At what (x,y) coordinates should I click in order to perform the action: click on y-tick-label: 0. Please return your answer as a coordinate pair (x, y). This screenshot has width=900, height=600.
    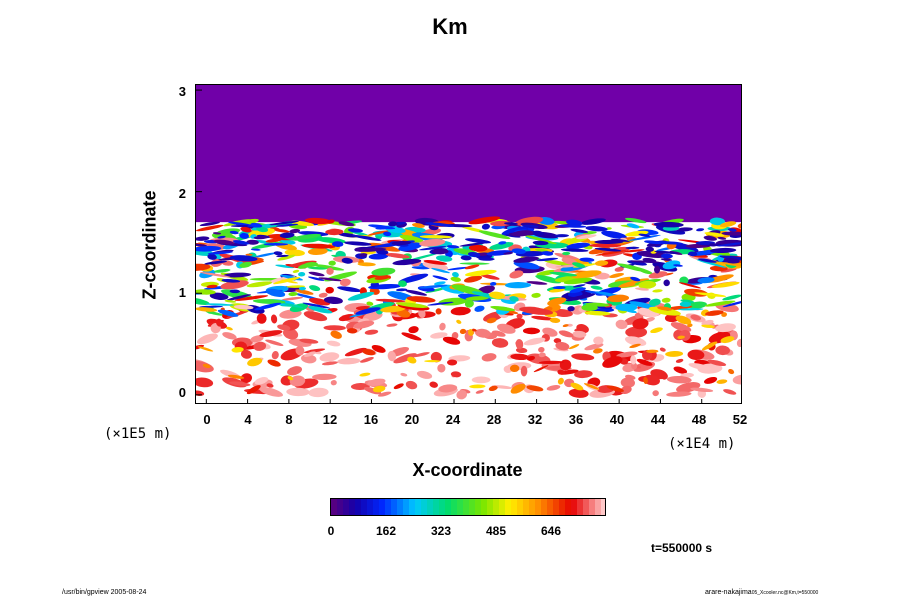
    Looking at the image, I should click on (182, 392).